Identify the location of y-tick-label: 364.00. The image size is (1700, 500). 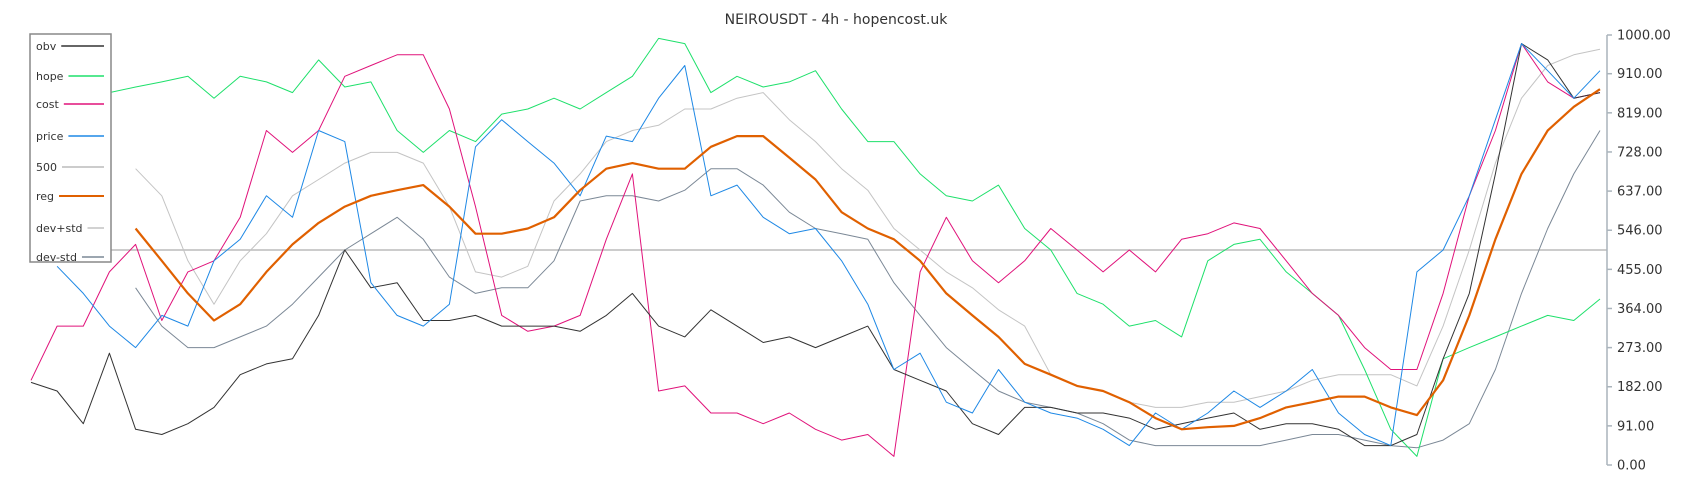
(1640, 309).